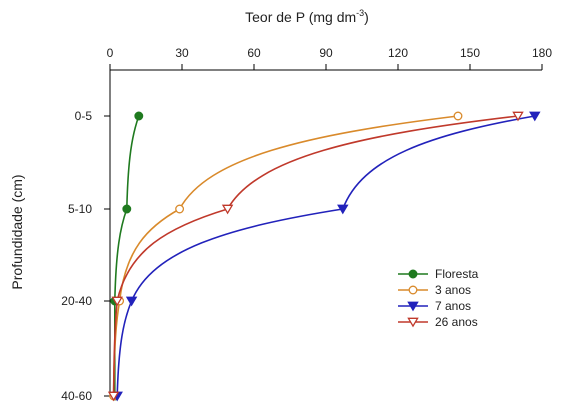 Image resolution: width=577 pixels, height=416 pixels. Describe the element at coordinates (457, 274) in the screenshot. I see `legend-label: Floresta` at that location.